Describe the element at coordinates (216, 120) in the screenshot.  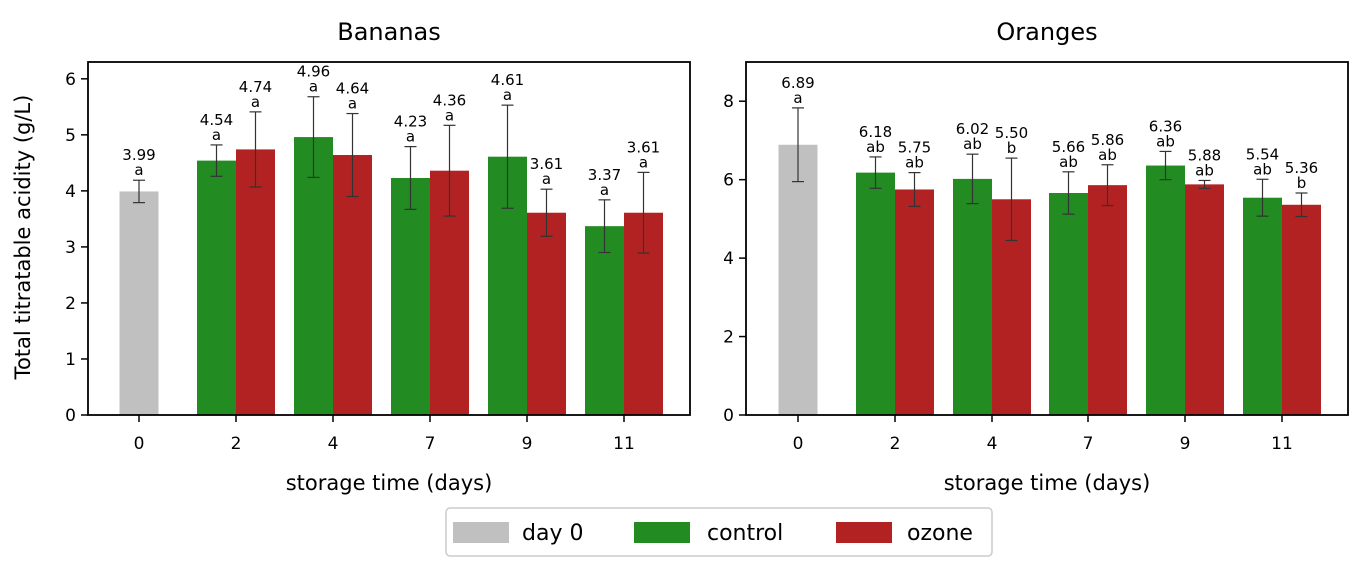
I see `bananas-data-label: 4.54` at that location.